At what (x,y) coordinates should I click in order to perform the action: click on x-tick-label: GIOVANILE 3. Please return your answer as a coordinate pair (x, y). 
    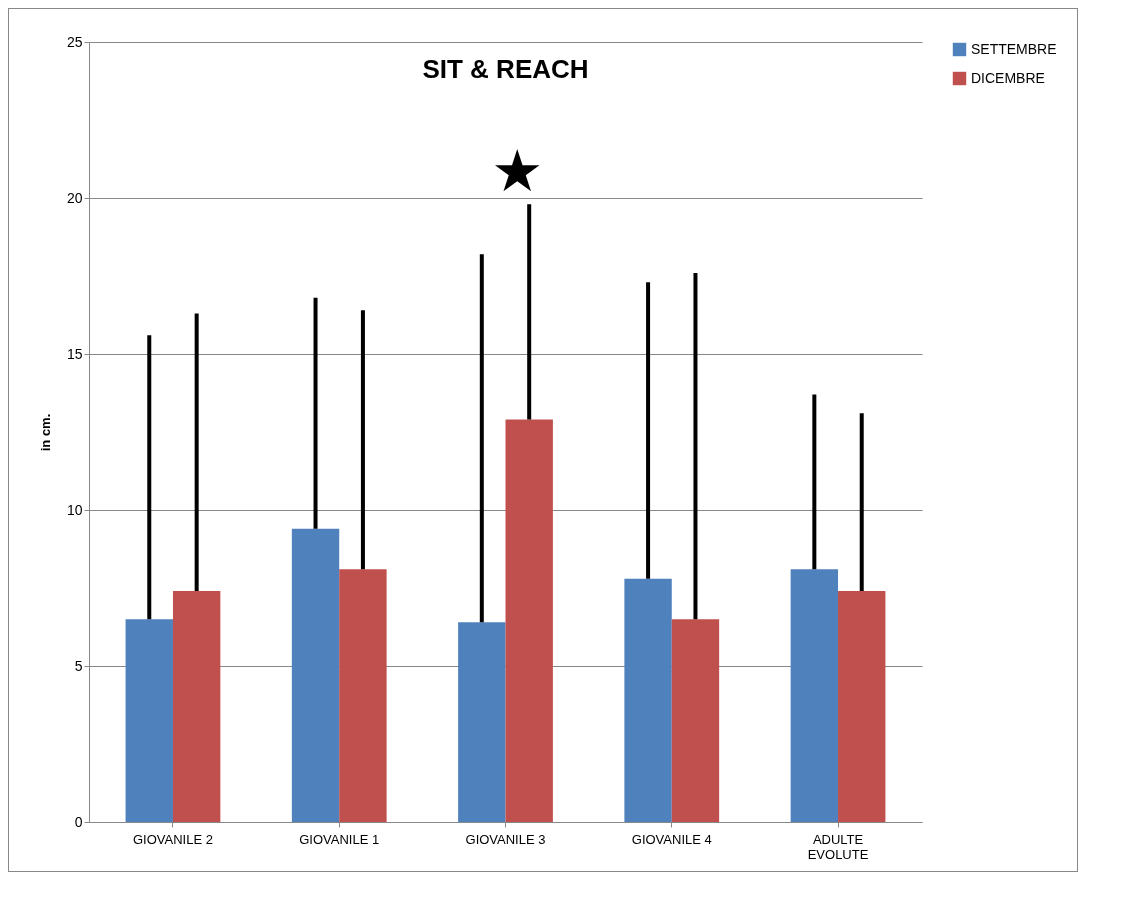
    Looking at the image, I should click on (505, 839).